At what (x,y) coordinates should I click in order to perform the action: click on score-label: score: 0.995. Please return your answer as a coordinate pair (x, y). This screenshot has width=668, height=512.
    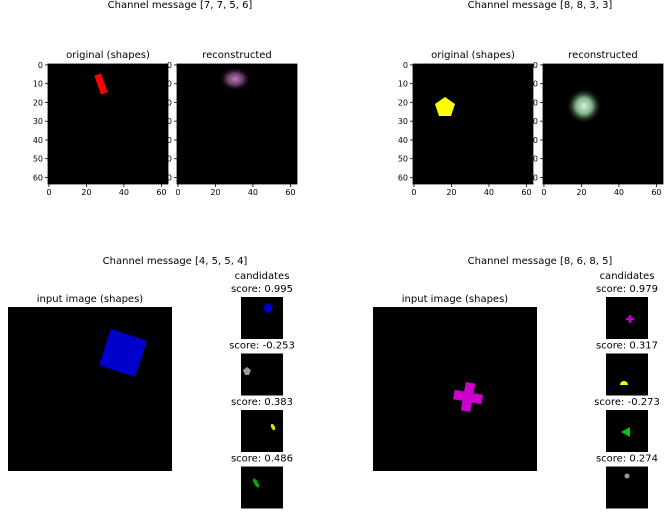
    Looking at the image, I should click on (262, 289).